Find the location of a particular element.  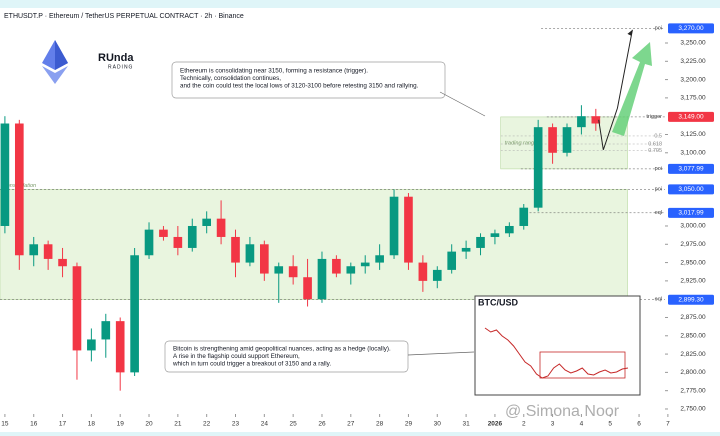

inset-line is located at coordinates (556, 353).